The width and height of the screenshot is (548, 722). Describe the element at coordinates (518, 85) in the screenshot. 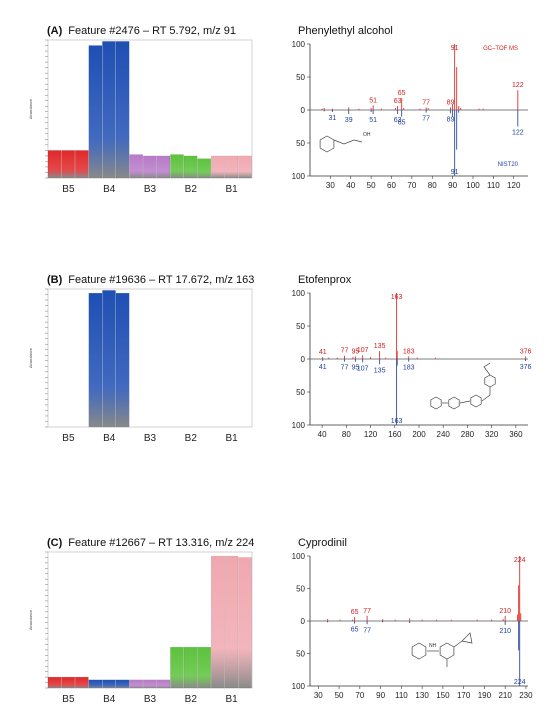

I see `sample-peak-label: 122` at that location.